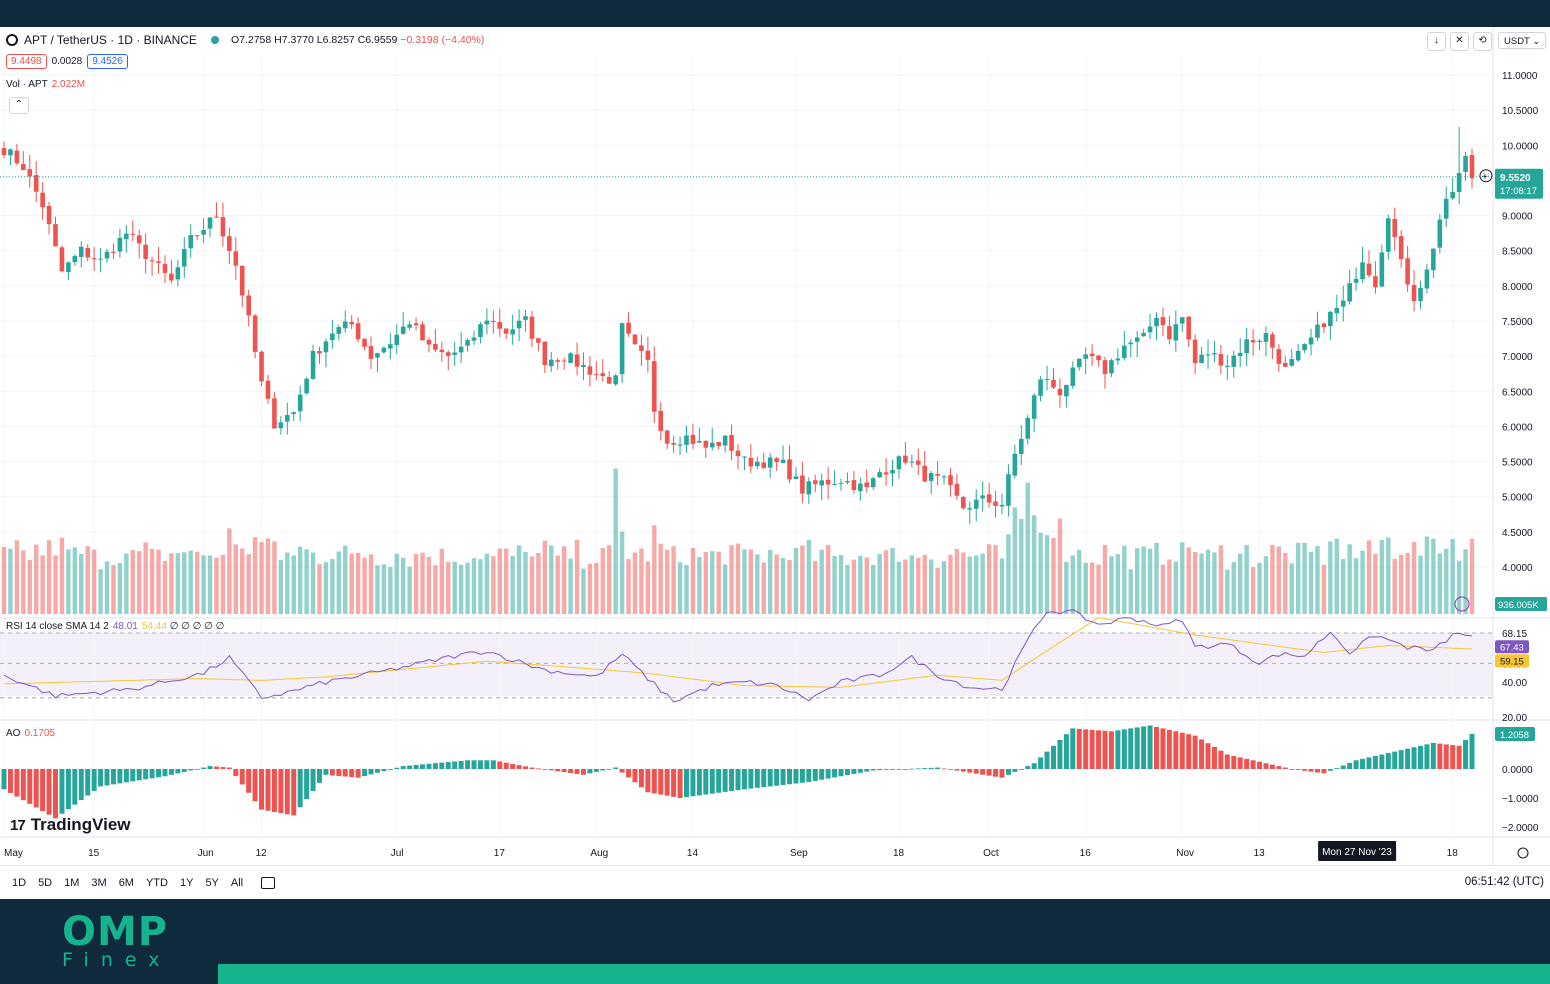  I want to click on calendar-icon, so click(268, 883).